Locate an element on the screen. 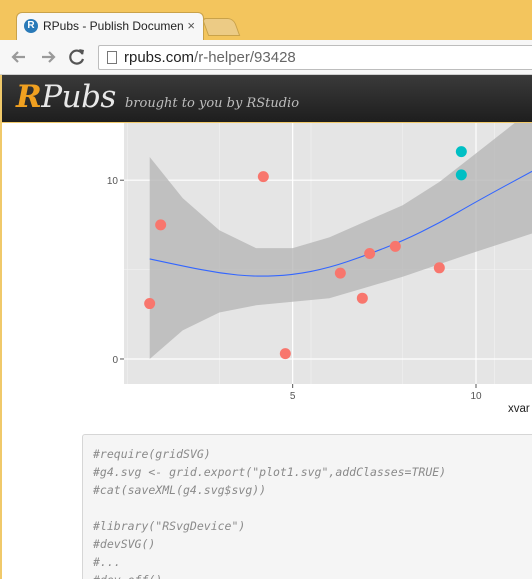 The image size is (532, 579). tab-strip: R RPubs - Publish Documen × is located at coordinates (266, 20).